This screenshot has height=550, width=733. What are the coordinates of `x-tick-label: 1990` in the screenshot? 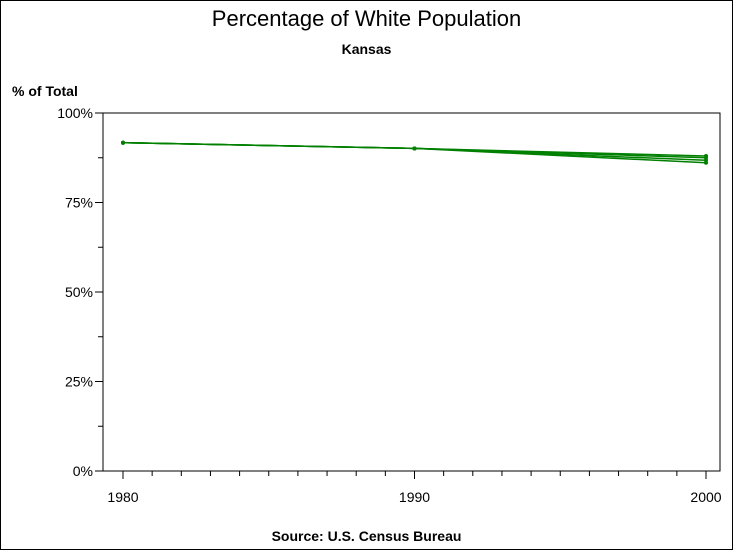 It's located at (414, 497).